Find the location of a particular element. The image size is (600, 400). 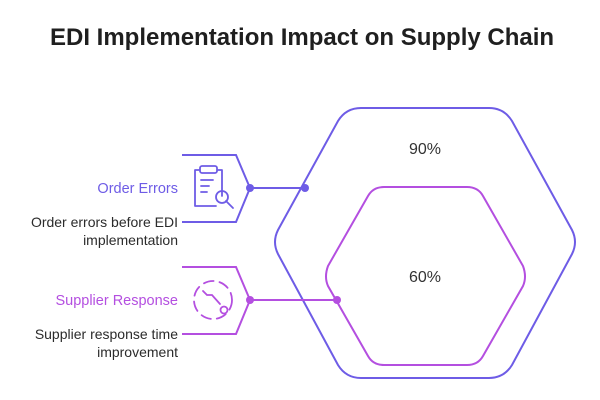

order-errors-connector is located at coordinates (245, 188).